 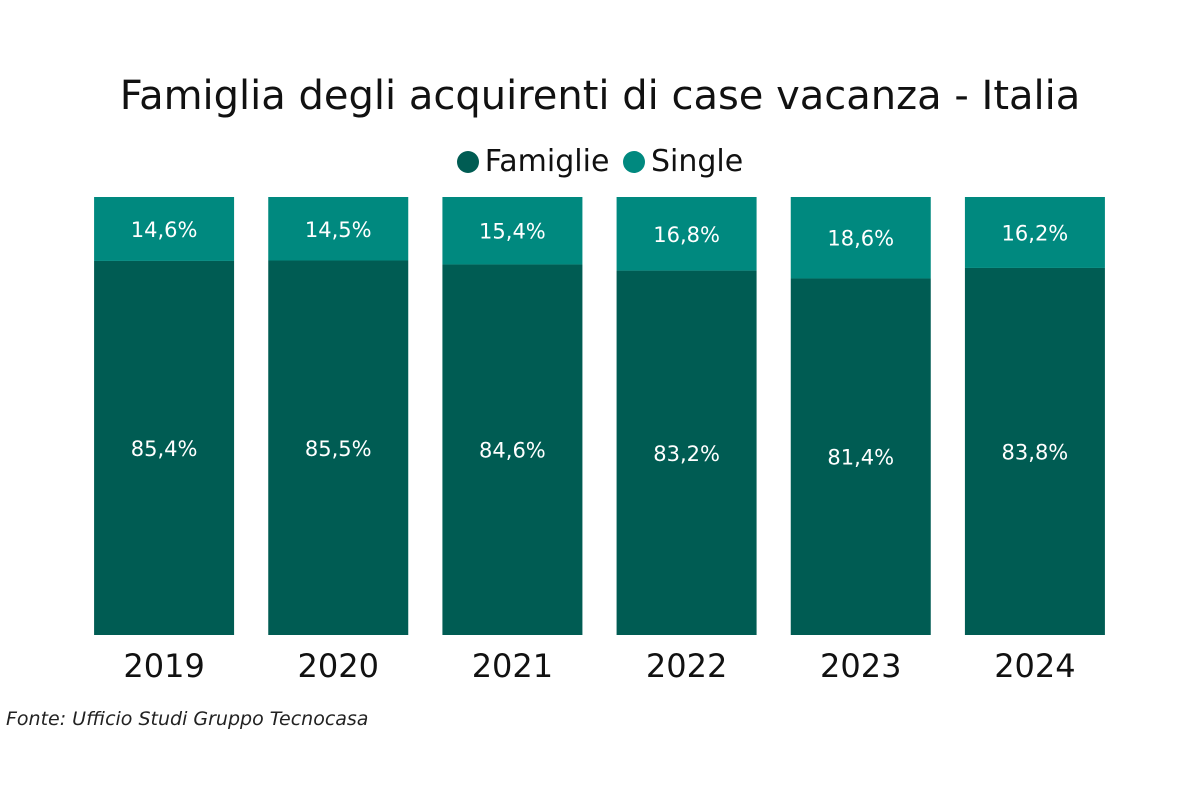 I want to click on bar-famiglie-2021, so click(x=512, y=449).